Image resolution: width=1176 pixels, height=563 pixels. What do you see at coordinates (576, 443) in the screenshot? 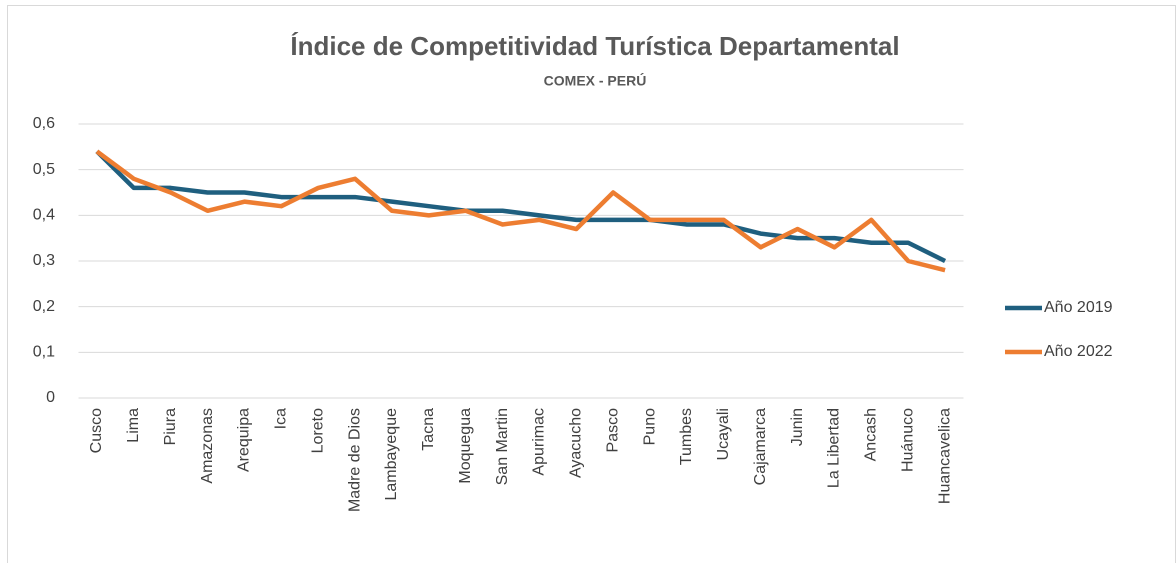
I see `x-tick-label: Ayacucho` at bounding box center [576, 443].